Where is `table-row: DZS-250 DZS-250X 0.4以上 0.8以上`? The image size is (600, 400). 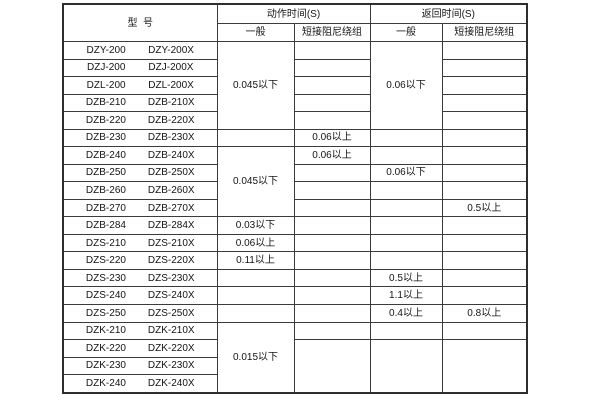
table-row: DZS-250 DZS-250X 0.4以上 0.8以上 is located at coordinates (295, 313).